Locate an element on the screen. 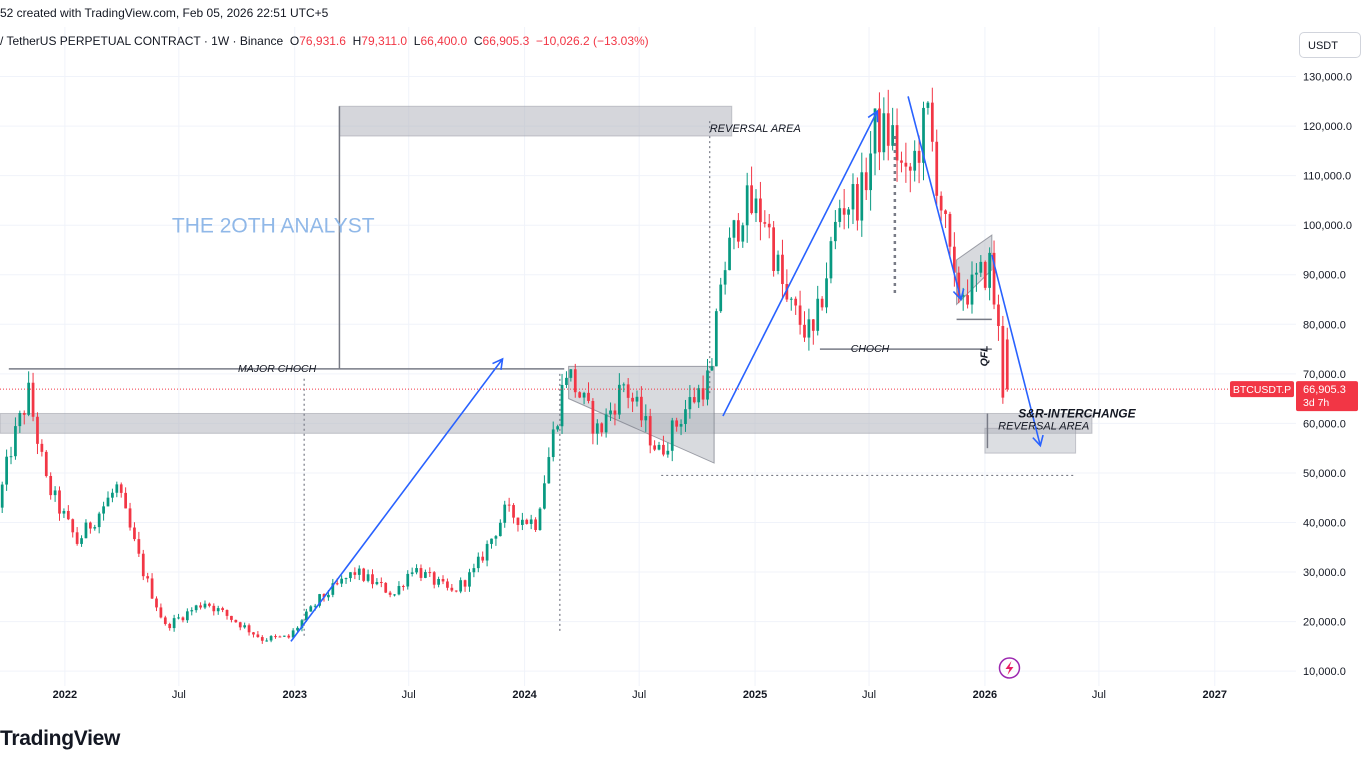 This screenshot has width=1368, height=769. last-price-badge is located at coordinates (1327, 396).